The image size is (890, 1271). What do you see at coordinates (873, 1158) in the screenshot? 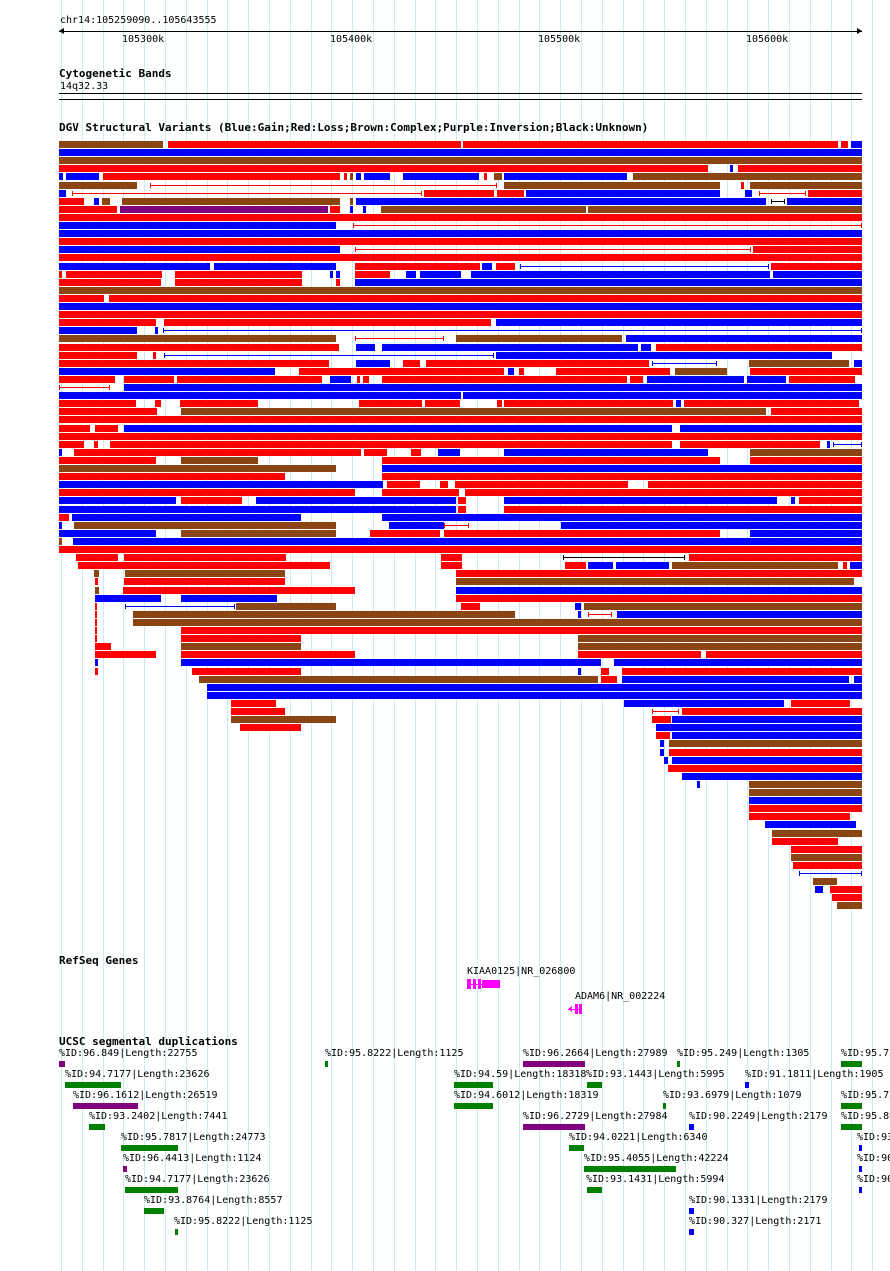
I see `segdup-label: %ID:90` at bounding box center [873, 1158].